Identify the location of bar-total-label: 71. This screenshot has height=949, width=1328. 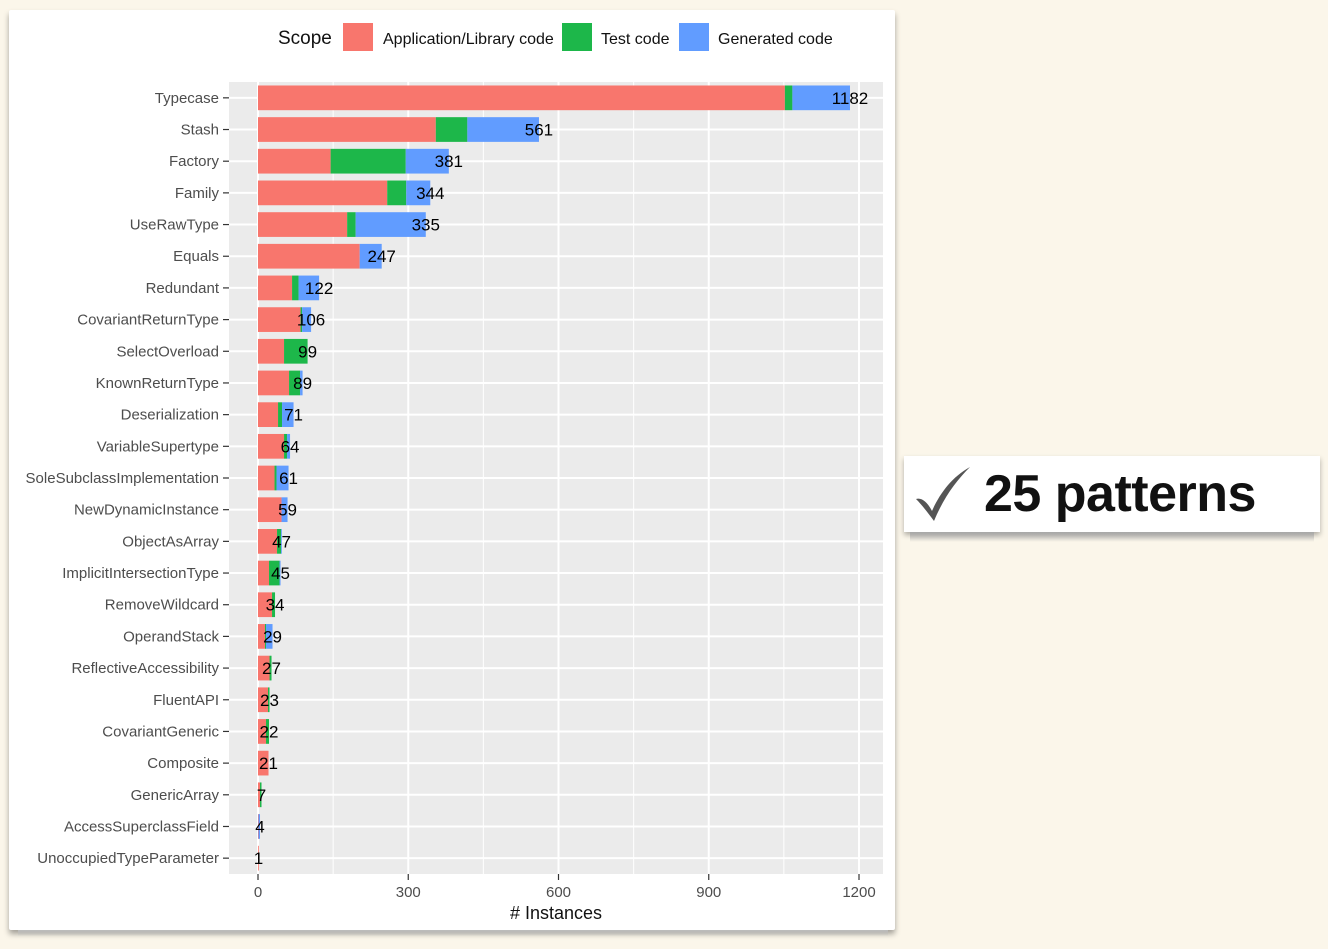
(293, 415).